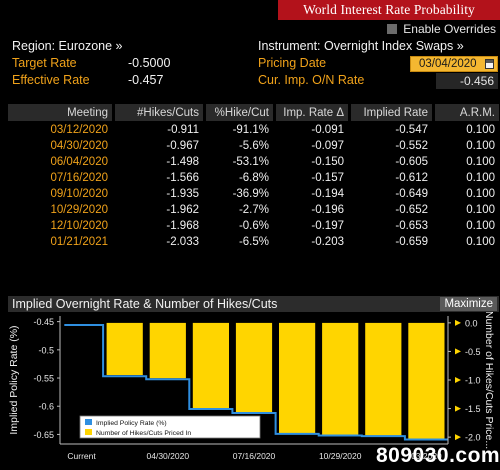 The image size is (500, 470). Describe the element at coordinates (183, 130) in the screenshot. I see `cell-hikes-cuts: -0.911` at that location.